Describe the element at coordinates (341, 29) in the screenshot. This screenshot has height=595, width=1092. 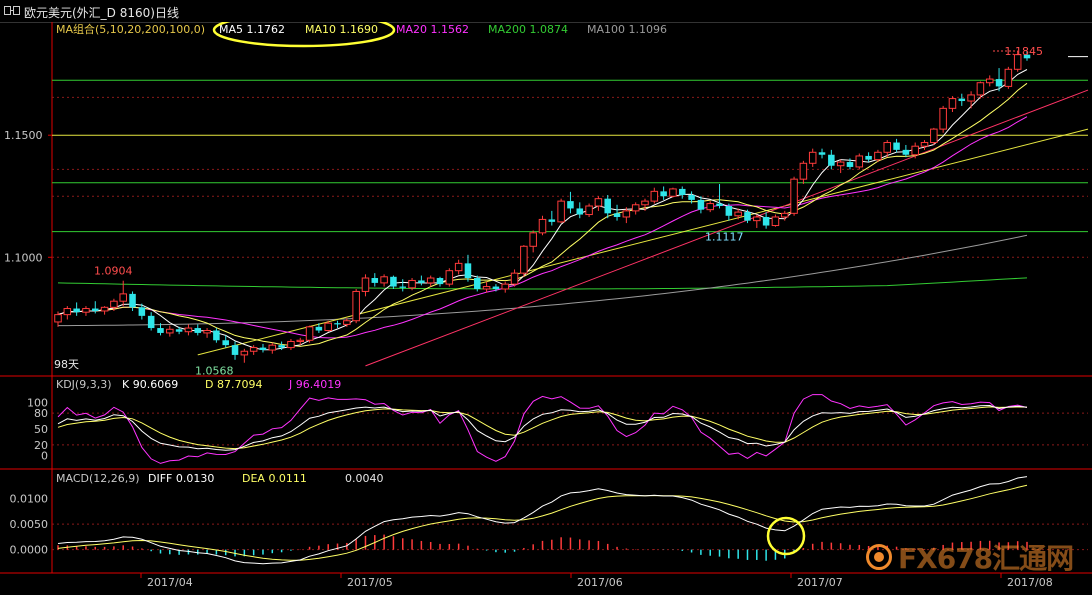
I see `ma10-legend: MA10 1.1690` at that location.